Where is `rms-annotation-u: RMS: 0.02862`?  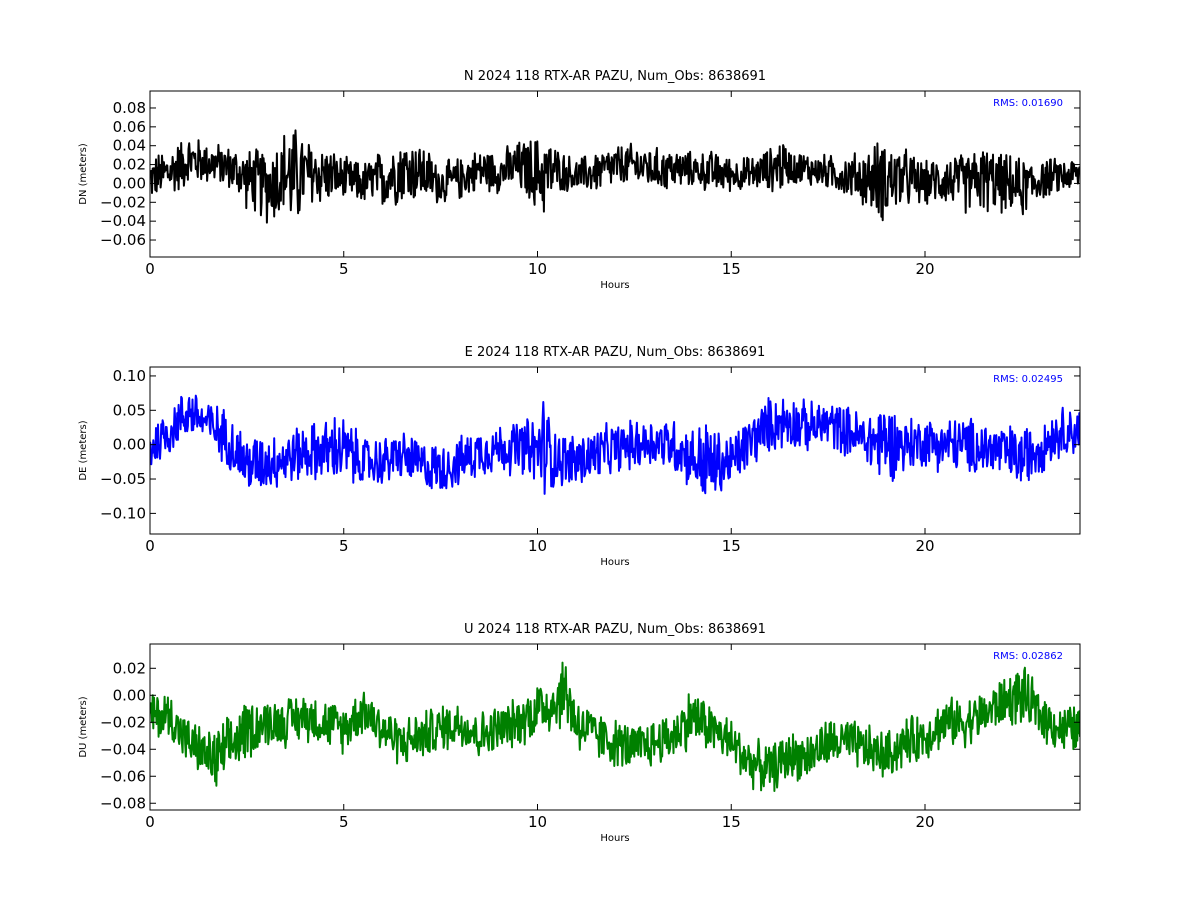 rms-annotation-u: RMS: 0.02862 is located at coordinates (1028, 656).